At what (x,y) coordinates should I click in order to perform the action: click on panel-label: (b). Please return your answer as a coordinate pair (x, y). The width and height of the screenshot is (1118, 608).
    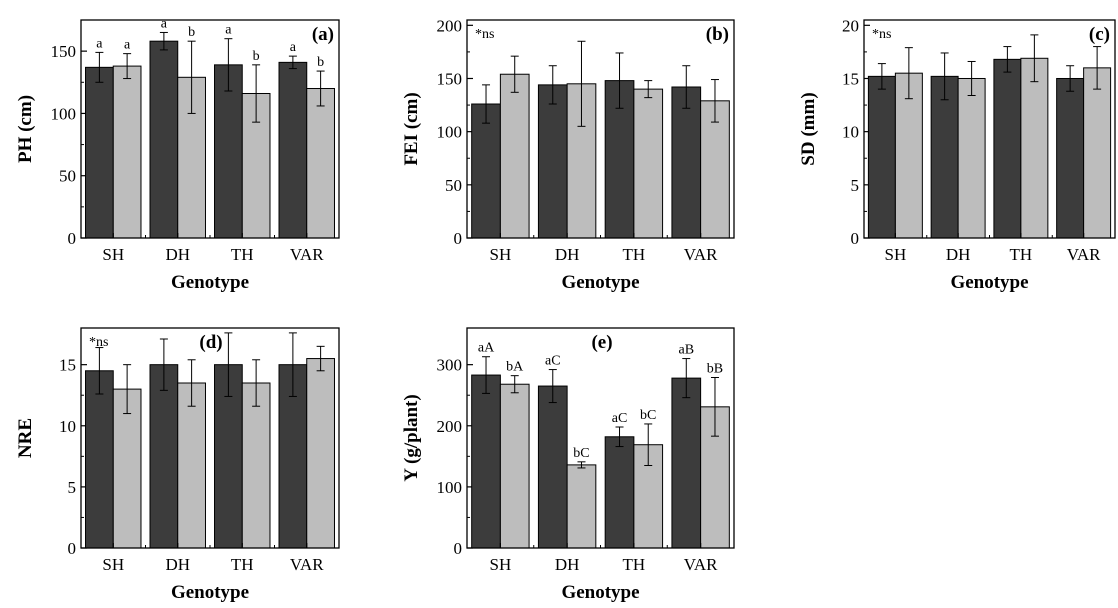
    Looking at the image, I should click on (717, 34).